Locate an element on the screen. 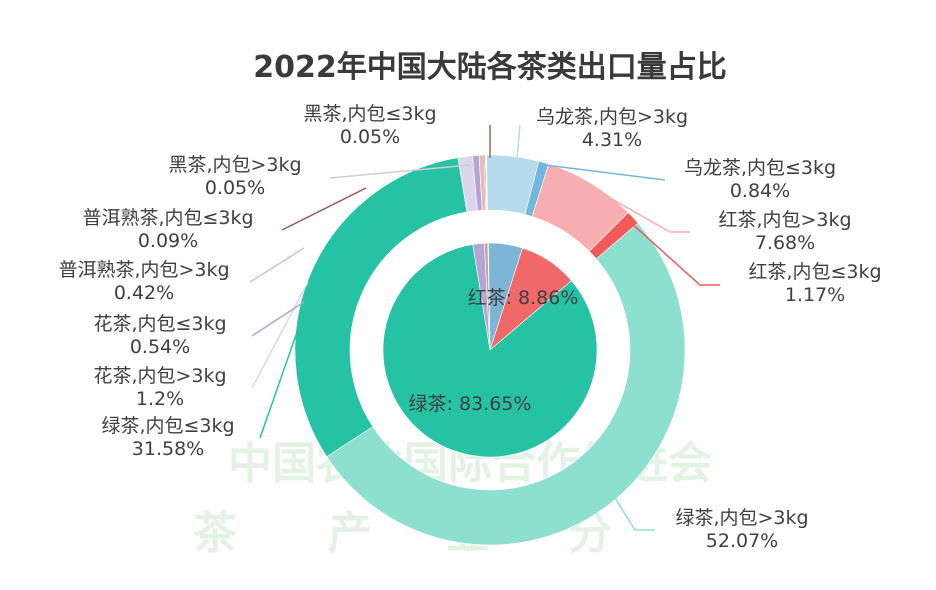 The height and width of the screenshot is (590, 936). outer-label-2: 乌龙茶,内包≤3kg is located at coordinates (760, 168).